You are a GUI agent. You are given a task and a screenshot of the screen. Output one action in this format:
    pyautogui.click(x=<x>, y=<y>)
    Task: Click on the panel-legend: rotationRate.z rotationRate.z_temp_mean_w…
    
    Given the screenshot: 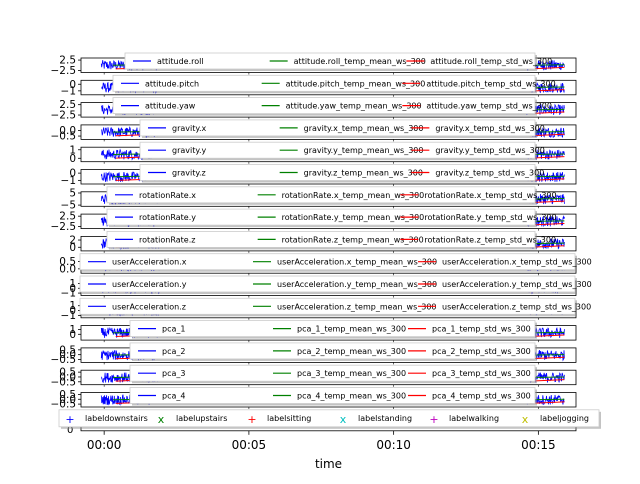 What is the action you would take?
    pyautogui.click(x=331, y=240)
    